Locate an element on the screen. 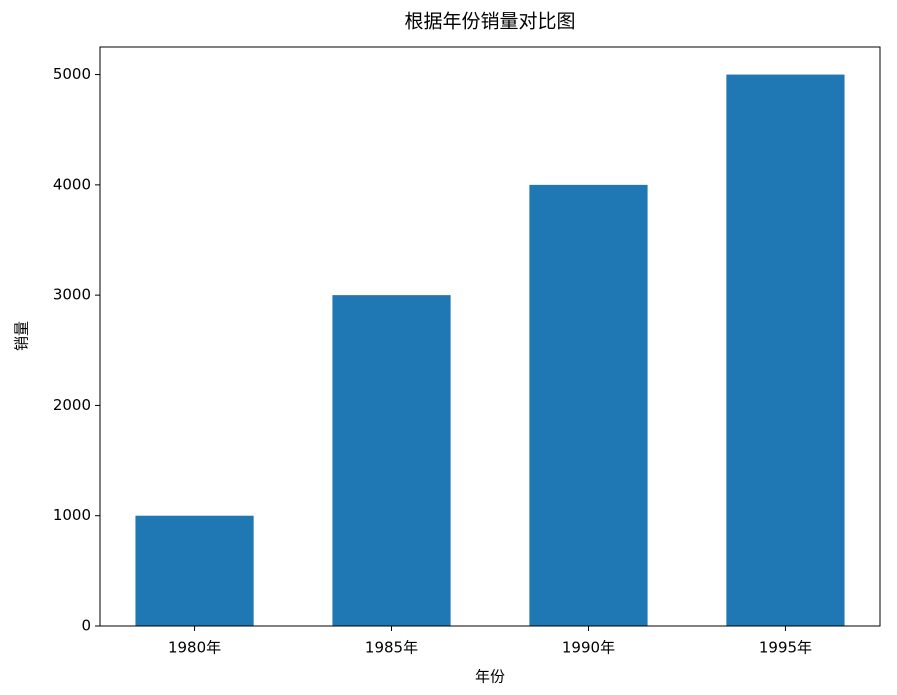 The image size is (897, 695). y-tick-label: 0 is located at coordinates (86, 626).